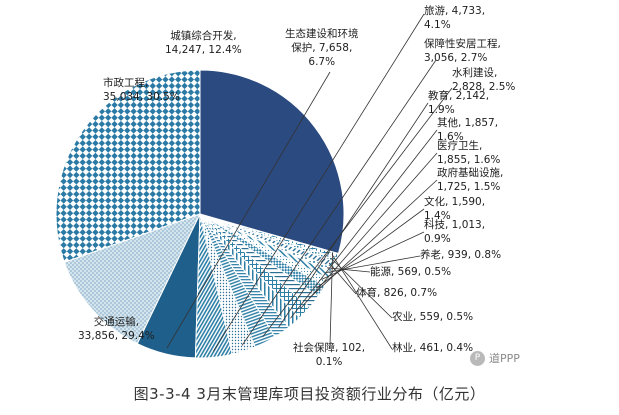 The width and height of the screenshot is (619, 415). Describe the element at coordinates (128, 166) in the screenshot. I see `slice-municipal` at that location.